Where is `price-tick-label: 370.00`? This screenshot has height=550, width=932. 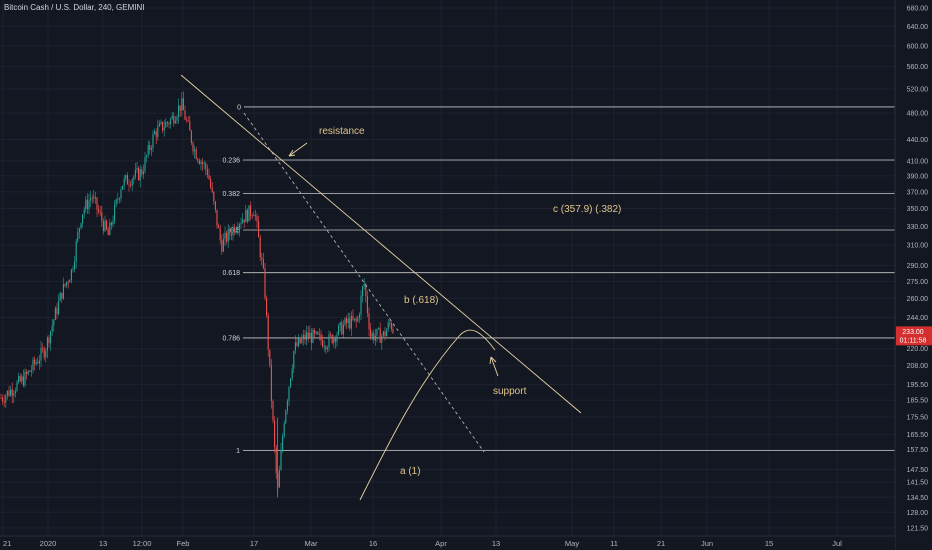
price-tick-label: 370.00 is located at coordinates (918, 192).